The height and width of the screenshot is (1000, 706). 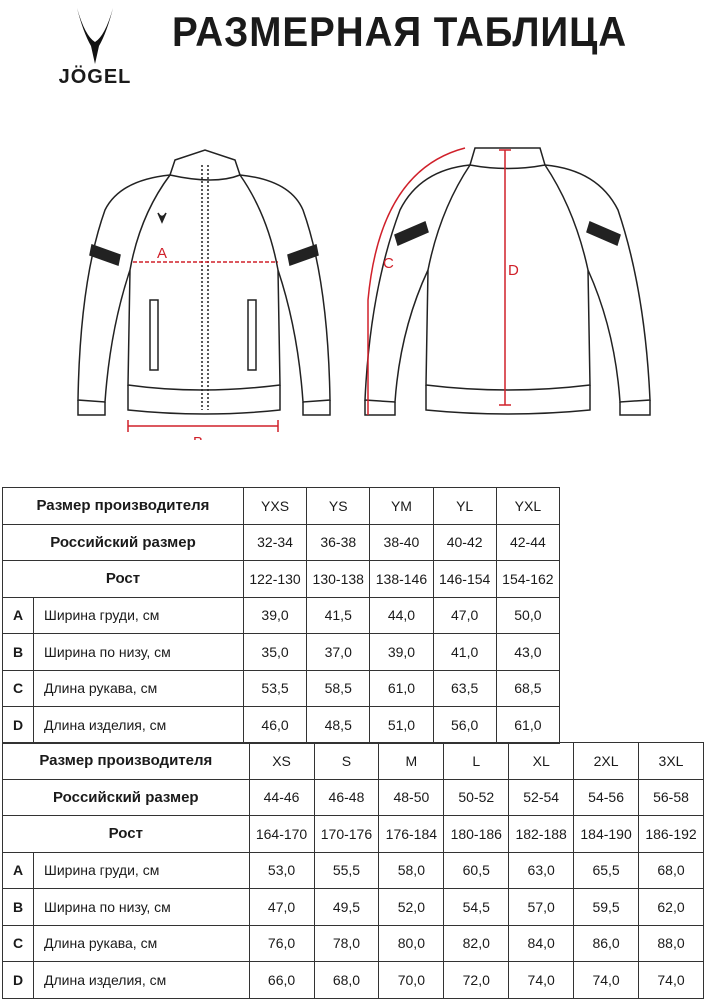 I want to click on cell: 48,5, so click(x=338, y=725).